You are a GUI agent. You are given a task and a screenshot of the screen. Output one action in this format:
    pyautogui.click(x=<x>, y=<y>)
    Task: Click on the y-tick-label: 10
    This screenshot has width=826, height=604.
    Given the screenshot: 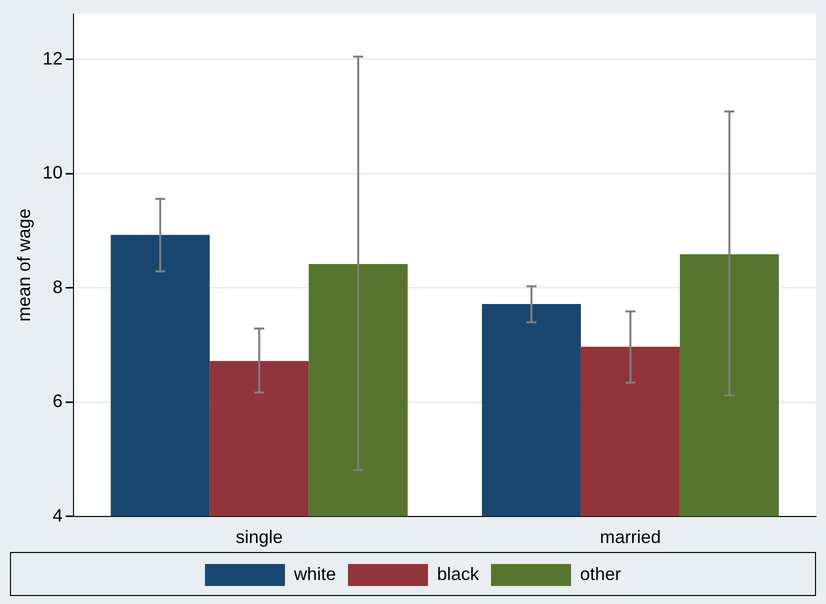 What is the action you would take?
    pyautogui.click(x=52, y=172)
    